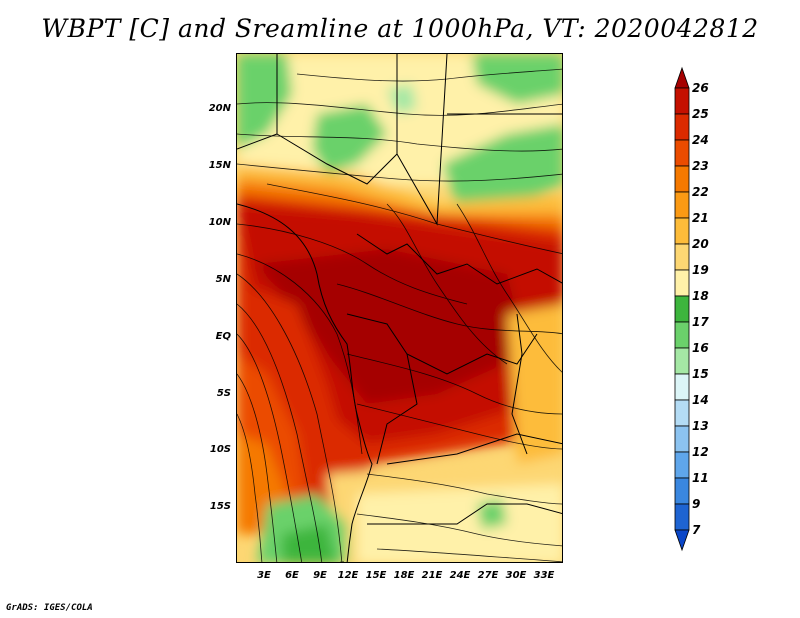  What do you see at coordinates (348, 575) in the screenshot?
I see `lon-label-12e: 12E` at bounding box center [348, 575].